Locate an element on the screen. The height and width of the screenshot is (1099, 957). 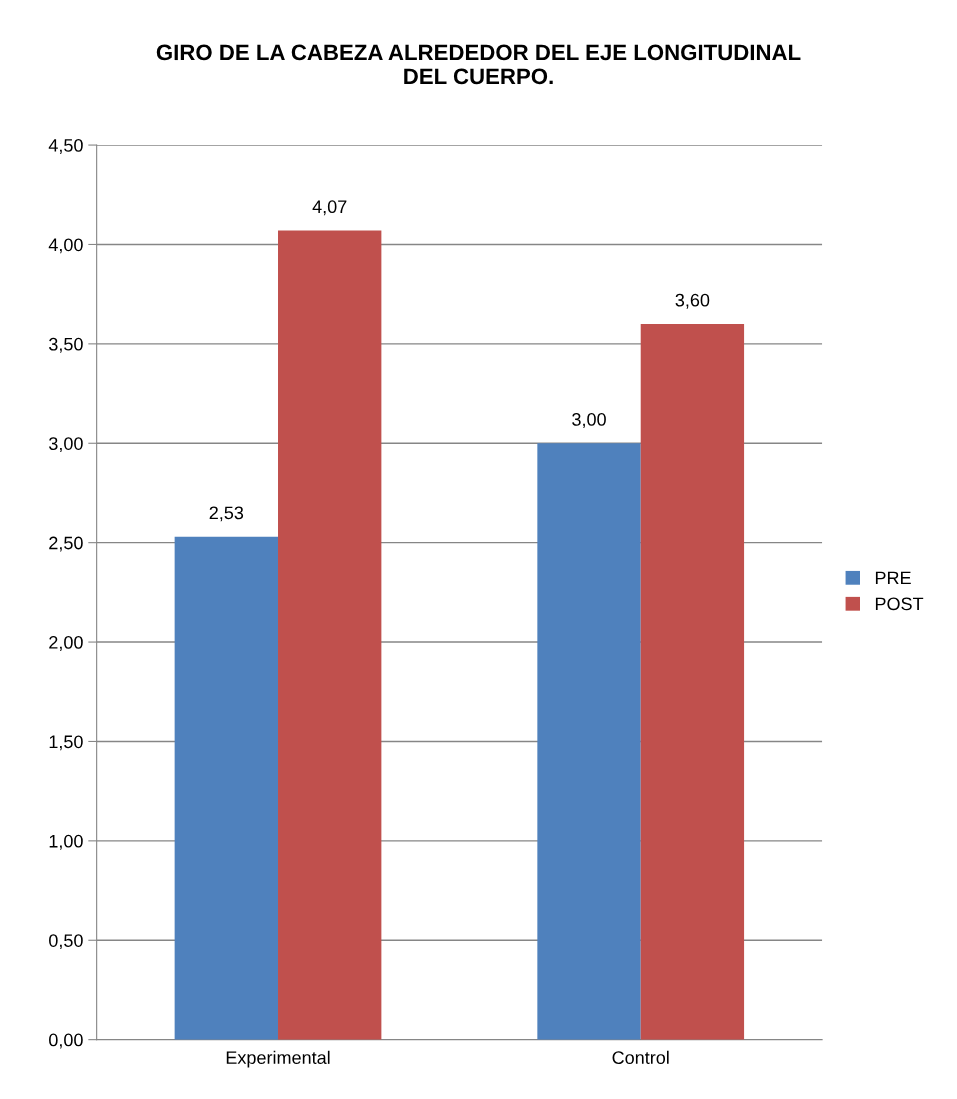
y-tick-label: 2,00 is located at coordinates (66, 643).